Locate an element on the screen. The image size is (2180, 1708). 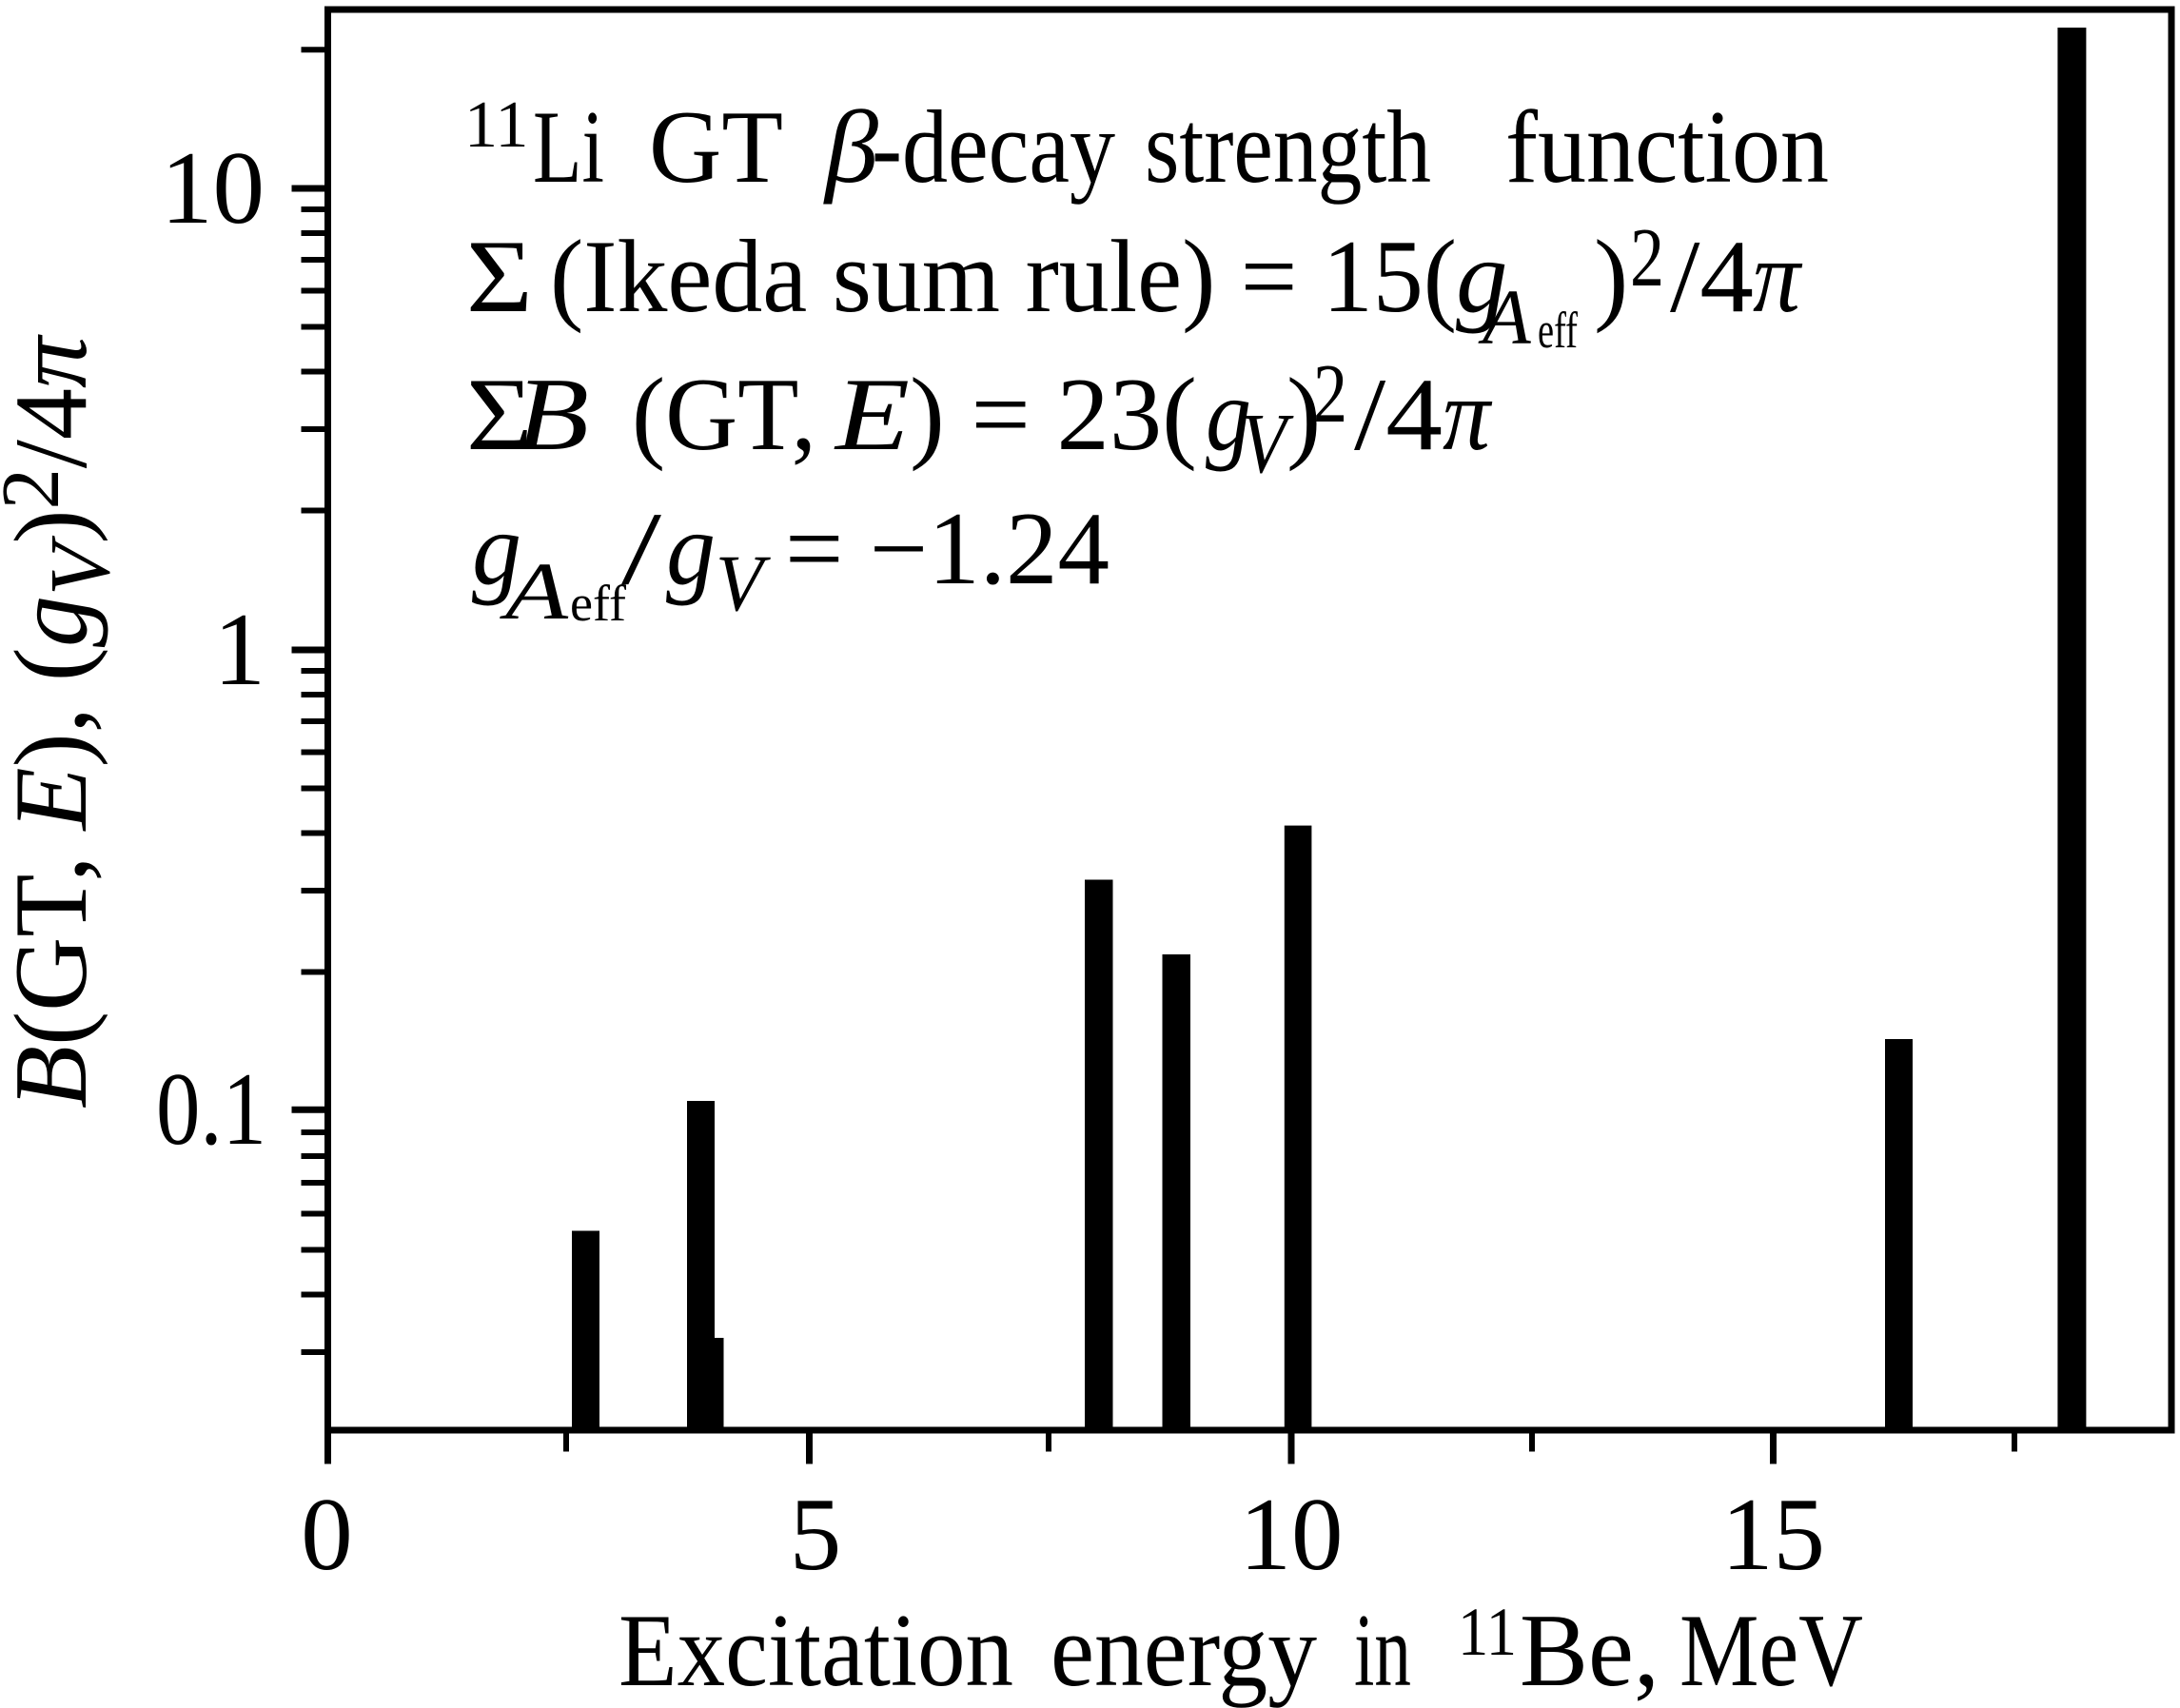
svg-text: E is located at coordinates (872, 414).